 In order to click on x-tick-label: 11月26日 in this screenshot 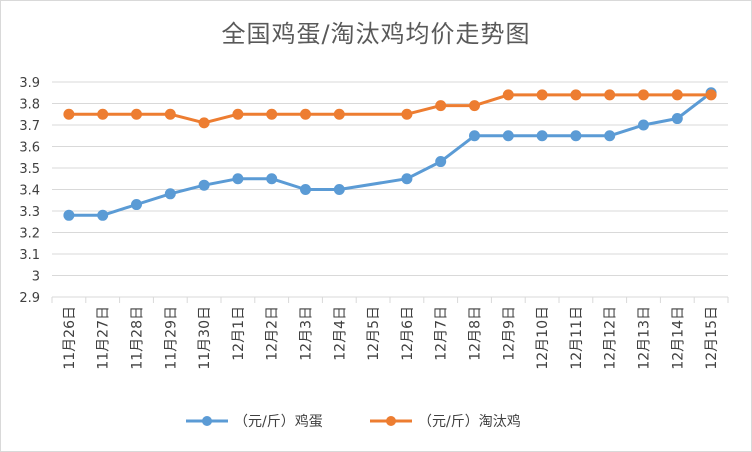, I will do `click(70, 338)`.